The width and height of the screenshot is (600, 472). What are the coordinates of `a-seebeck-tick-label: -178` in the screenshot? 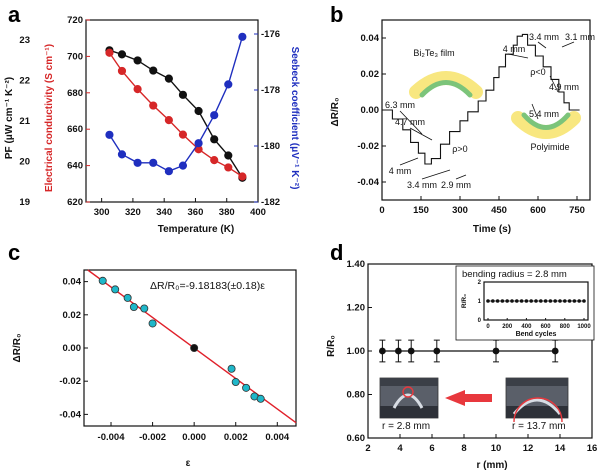 It's located at (270, 90).